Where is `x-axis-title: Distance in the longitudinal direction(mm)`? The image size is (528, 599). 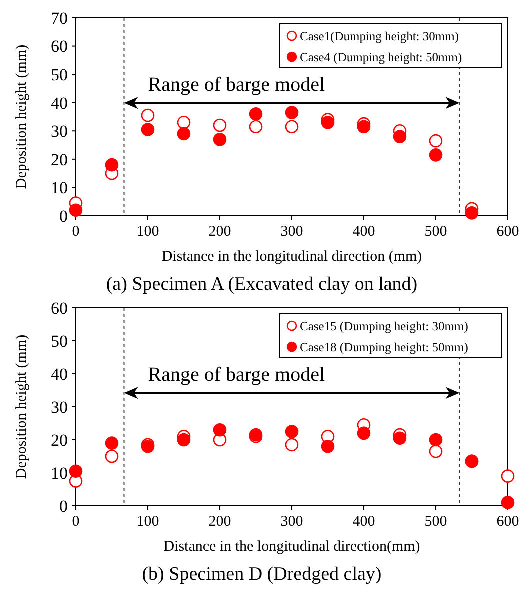 x-axis-title: Distance in the longitudinal direction(mm) is located at coordinates (292, 547).